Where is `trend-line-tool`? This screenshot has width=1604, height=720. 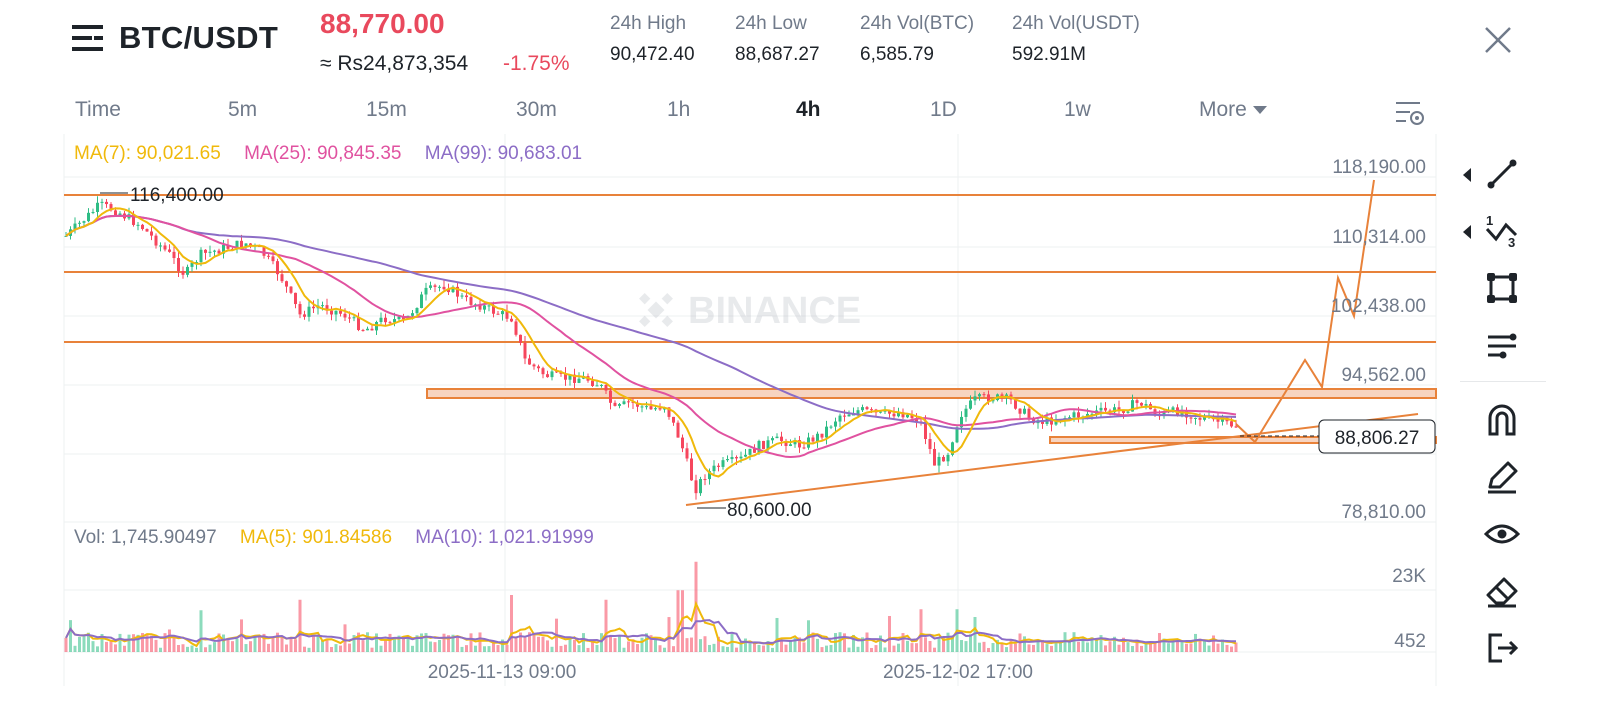
trend-line-tool is located at coordinates (1502, 174).